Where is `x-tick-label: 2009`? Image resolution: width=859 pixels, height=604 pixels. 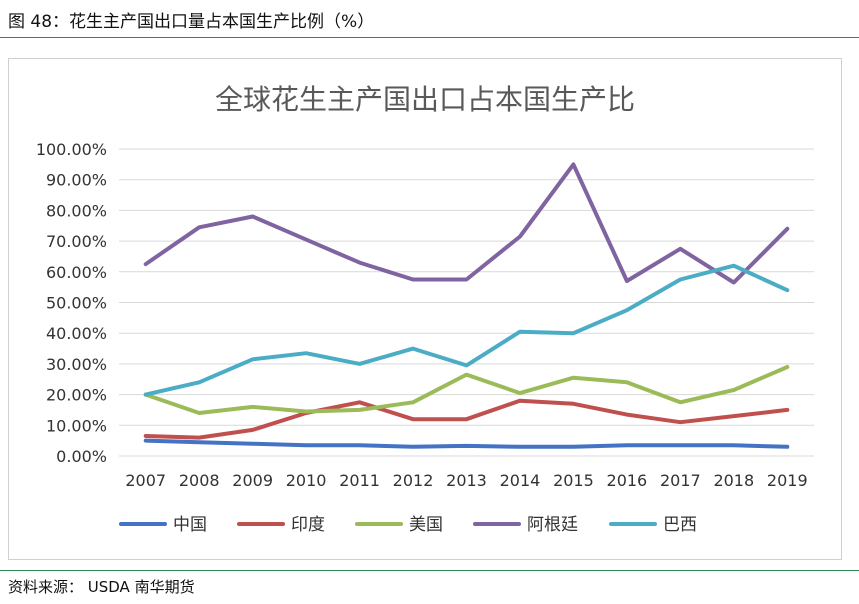 x-tick-label: 2009 is located at coordinates (252, 480).